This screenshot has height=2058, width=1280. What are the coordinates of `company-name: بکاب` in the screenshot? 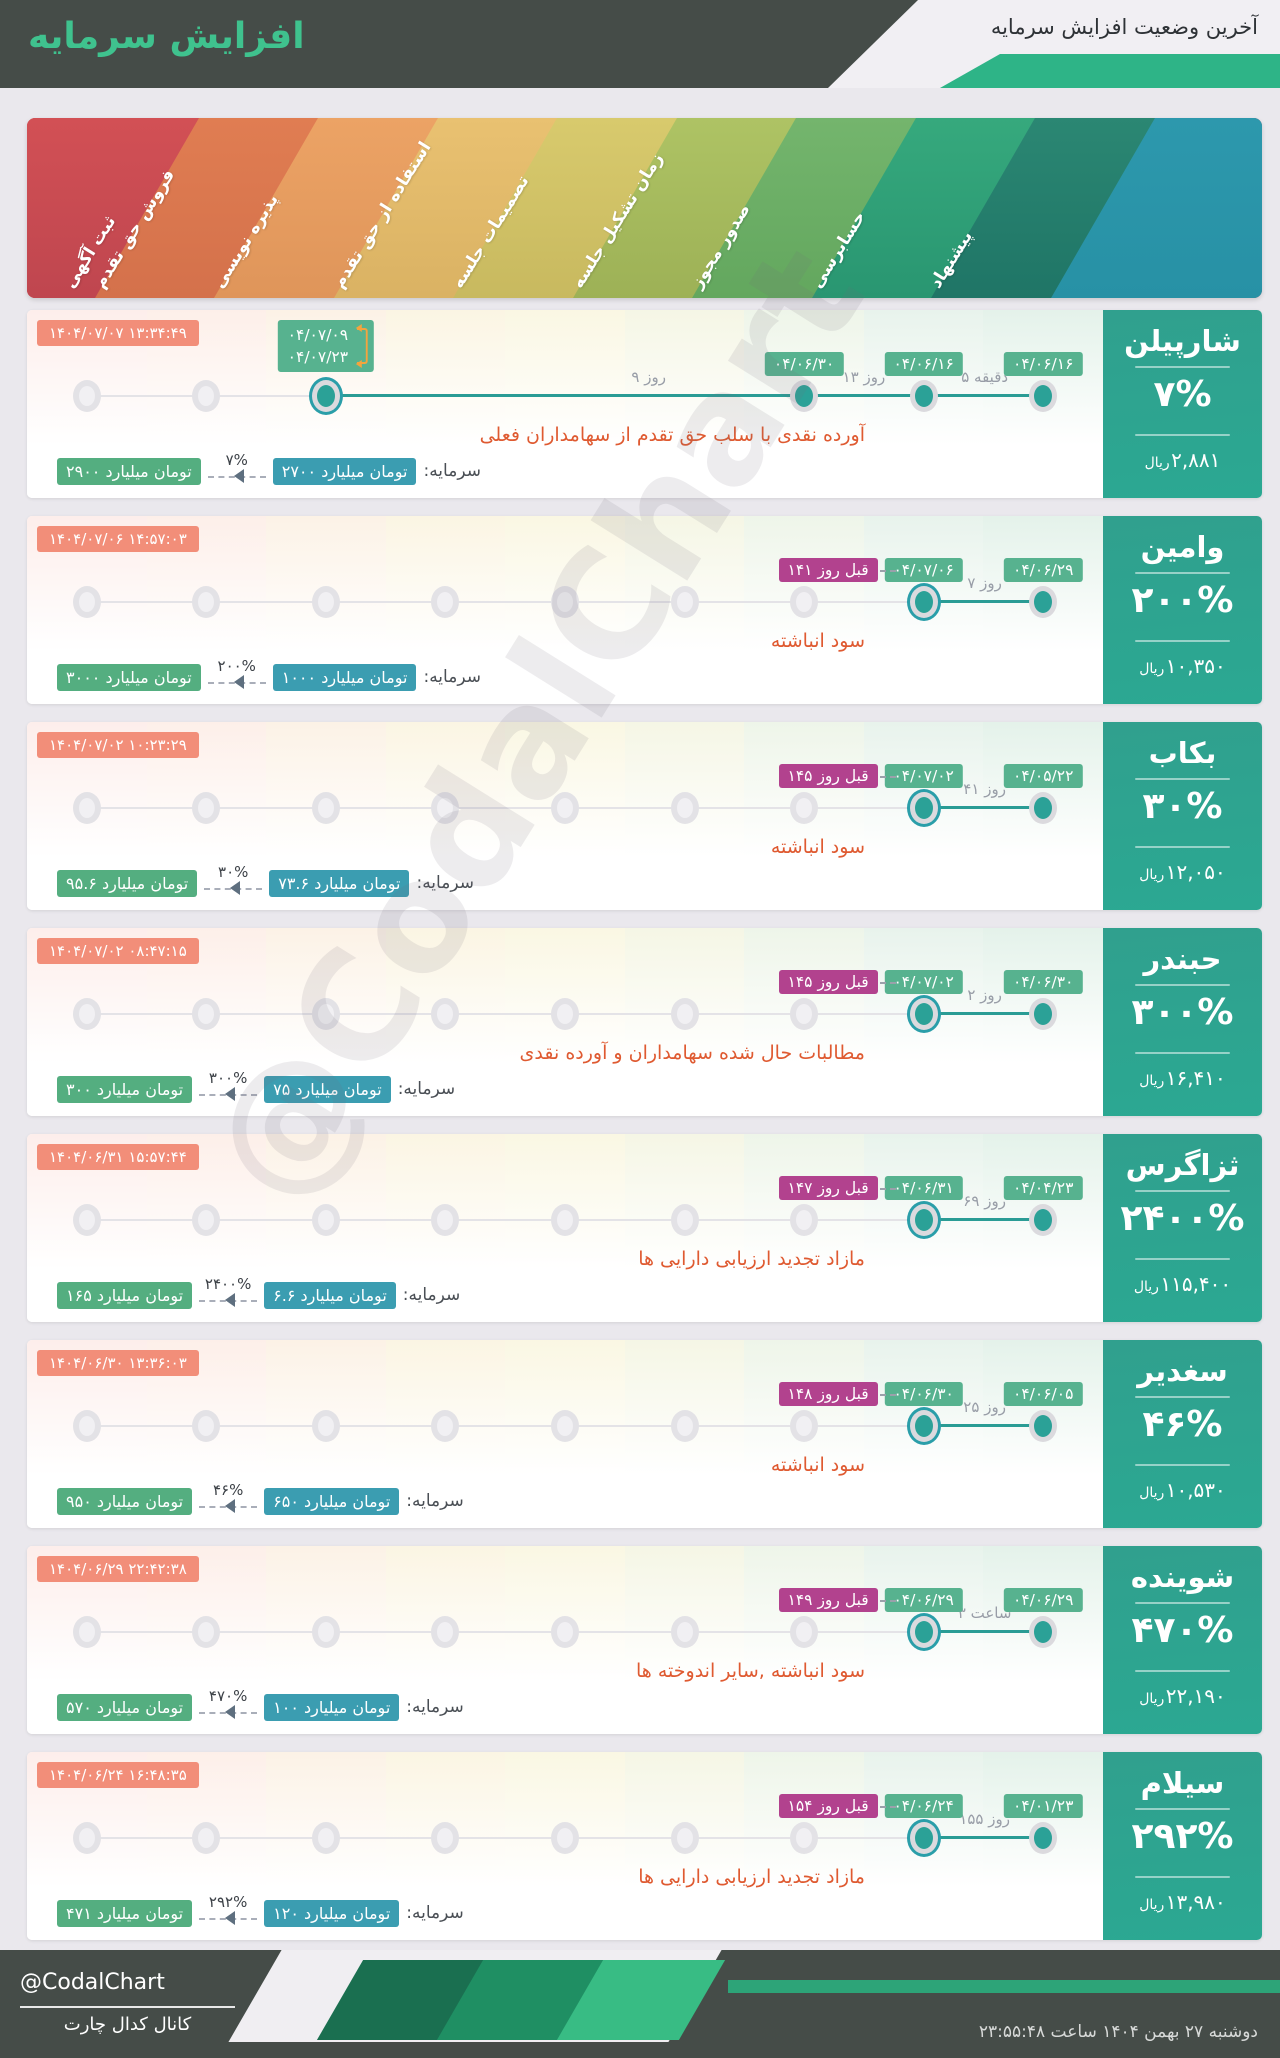 It's located at (1182, 753).